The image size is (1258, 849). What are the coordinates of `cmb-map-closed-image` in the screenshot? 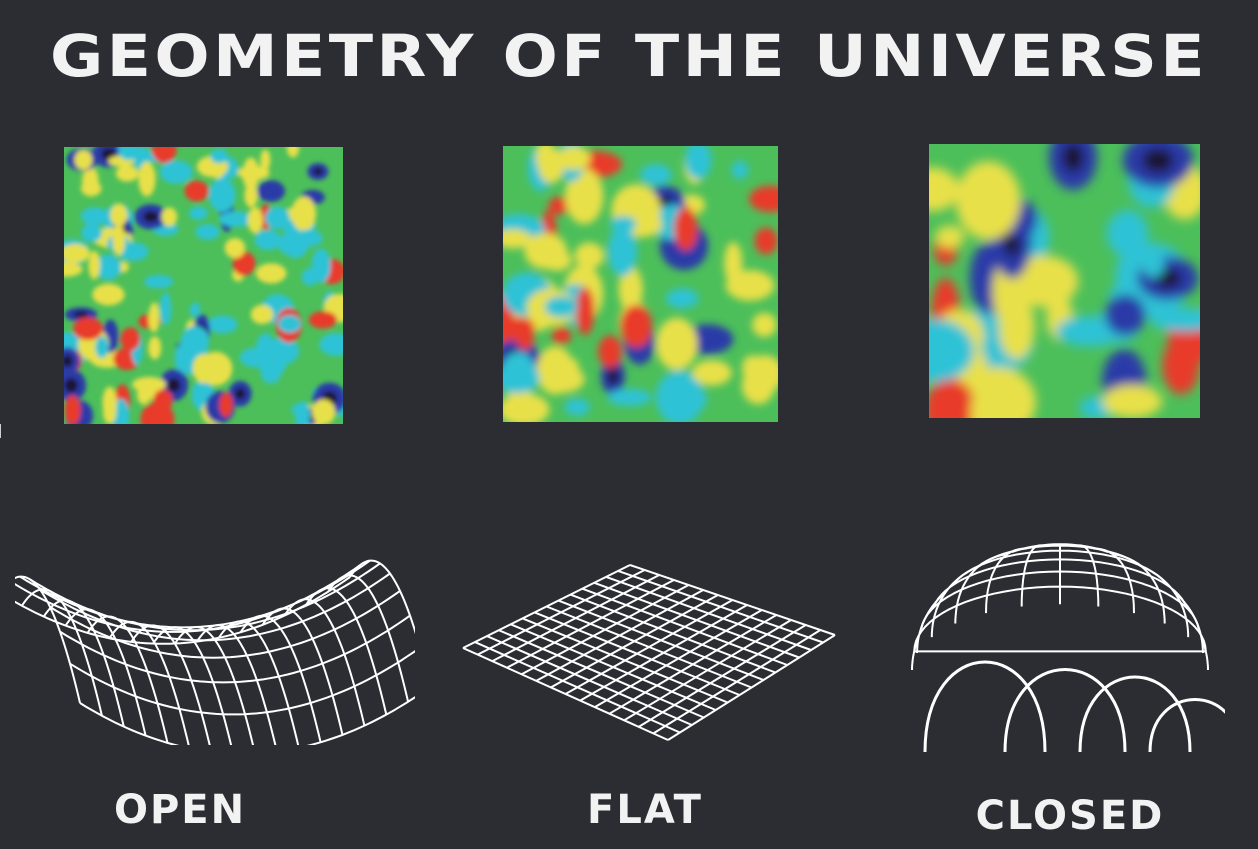 It's located at (1064, 281).